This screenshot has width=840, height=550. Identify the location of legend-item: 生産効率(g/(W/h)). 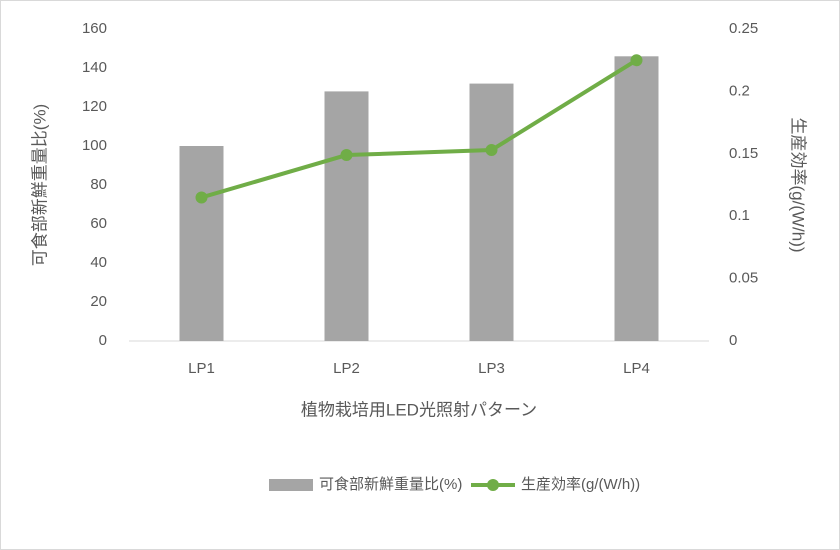
(556, 485).